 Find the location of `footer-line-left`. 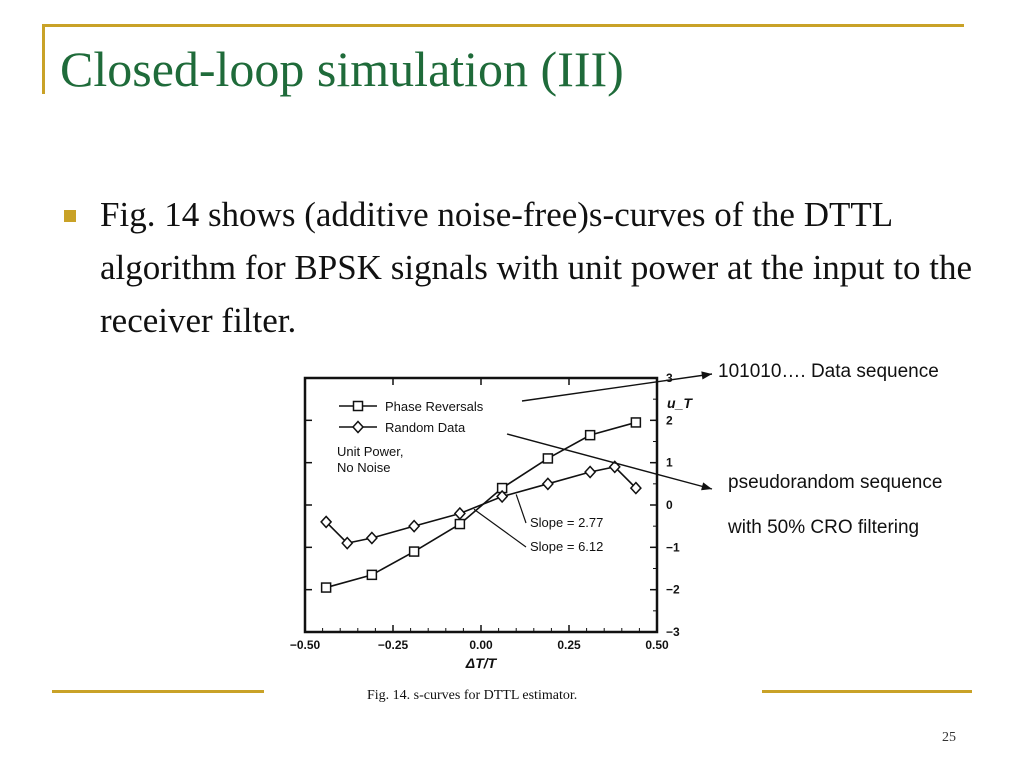

footer-line-left is located at coordinates (158, 691).